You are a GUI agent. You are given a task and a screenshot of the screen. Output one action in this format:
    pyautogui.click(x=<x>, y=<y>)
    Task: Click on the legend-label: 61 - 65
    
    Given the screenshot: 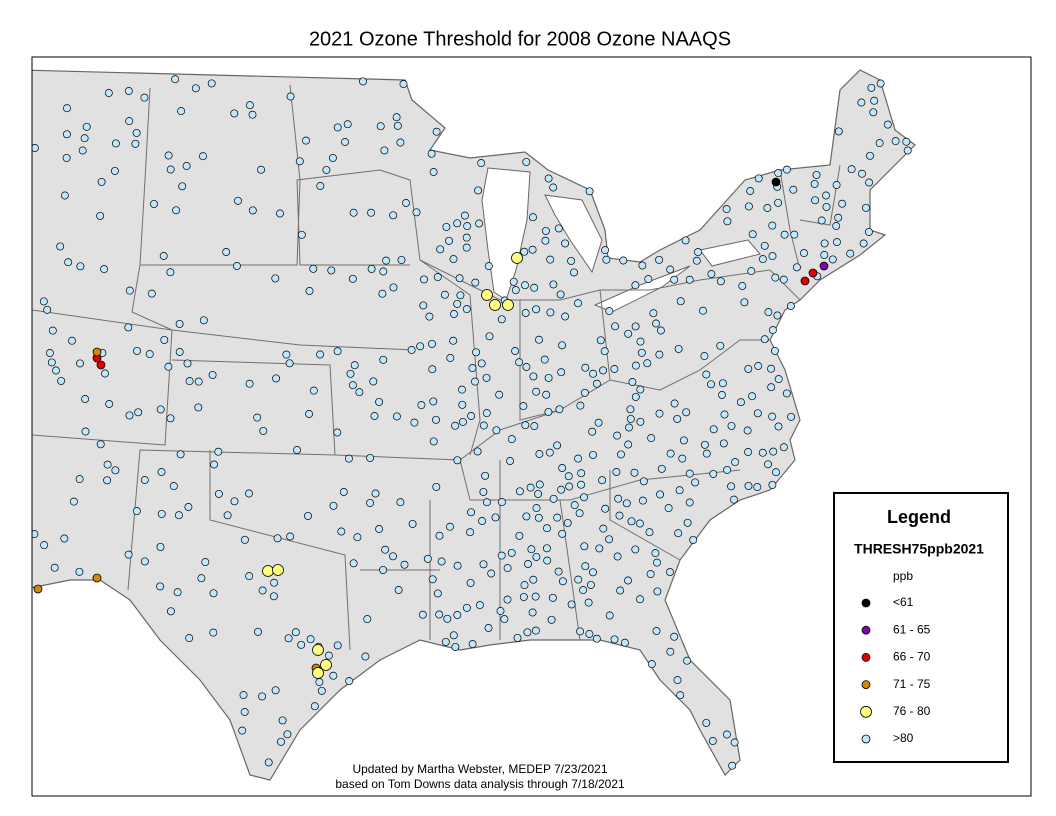 What is the action you would take?
    pyautogui.click(x=912, y=629)
    